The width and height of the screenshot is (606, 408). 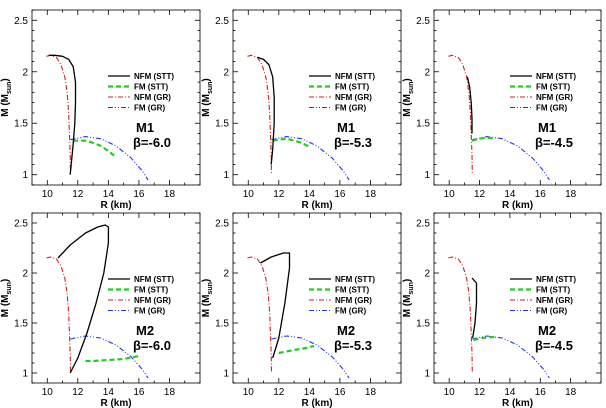 I want to click on beta-label: β=-5.3, so click(x=353, y=345).